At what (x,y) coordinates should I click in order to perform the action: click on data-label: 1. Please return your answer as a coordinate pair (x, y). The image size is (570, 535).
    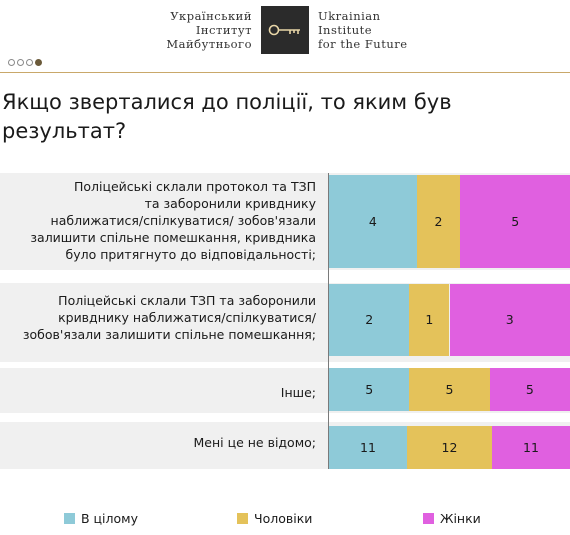
    Looking at the image, I should click on (429, 319).